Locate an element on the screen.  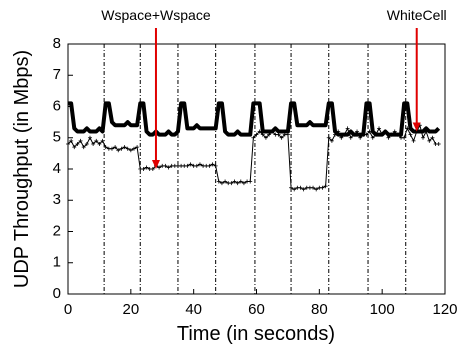
y-axis-title: UDP Throughput (in Mbps) is located at coordinates (22, 169).